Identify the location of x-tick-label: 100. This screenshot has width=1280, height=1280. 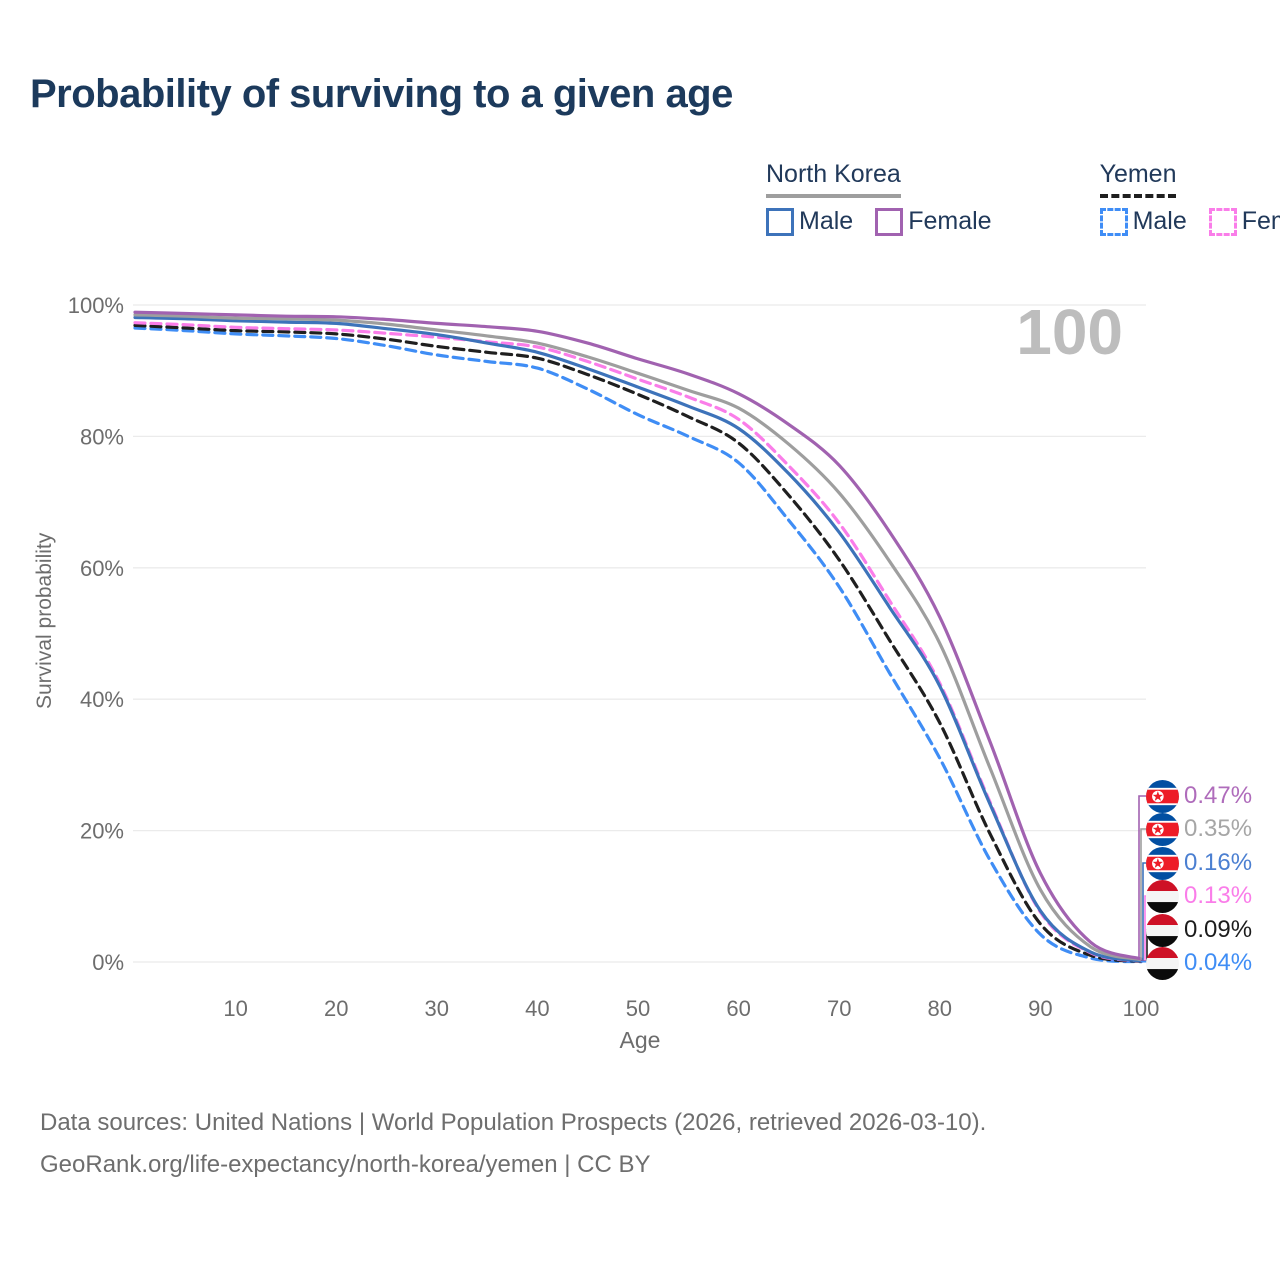
(1141, 1008).